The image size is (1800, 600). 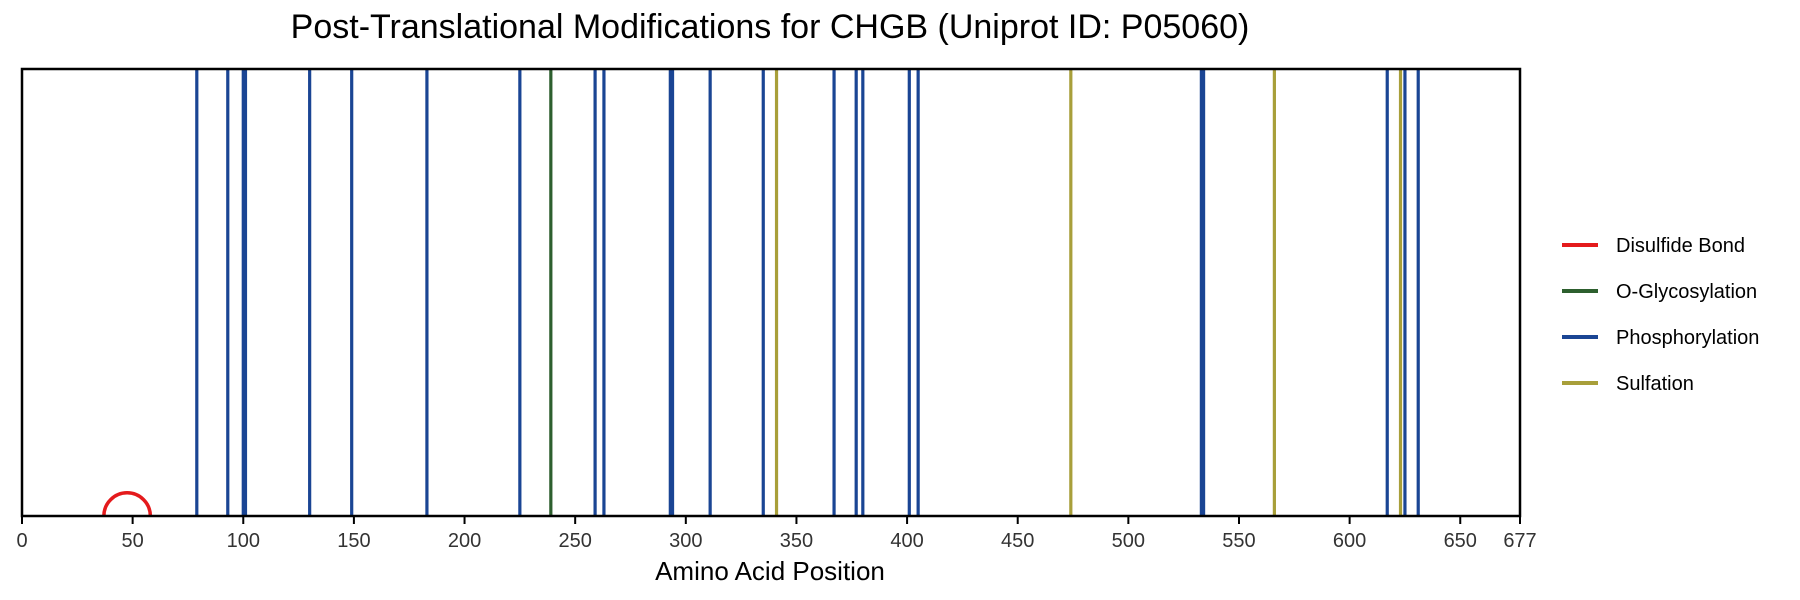 I want to click on x-tick-label-400: 400, so click(x=906, y=541).